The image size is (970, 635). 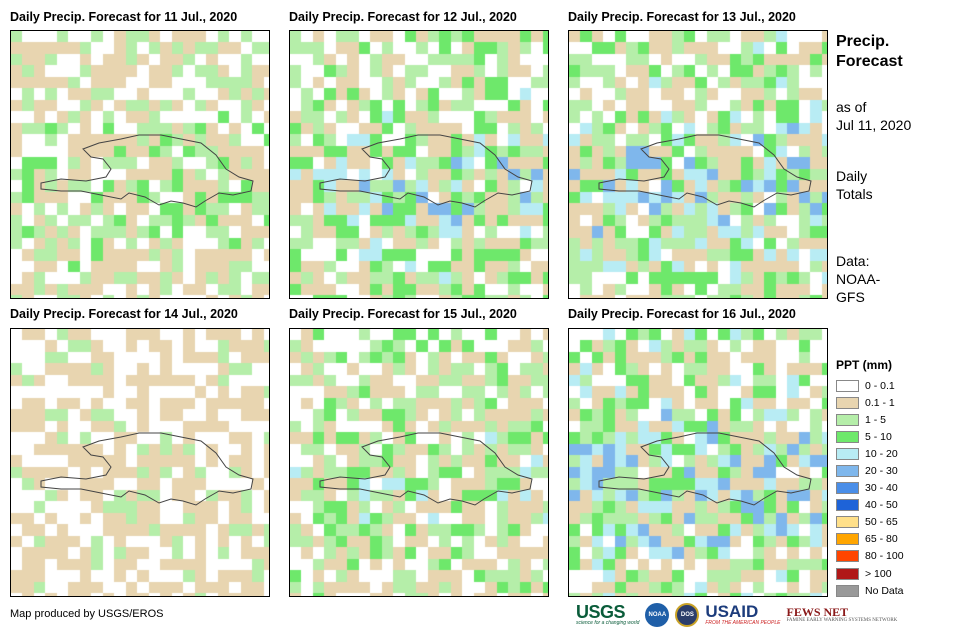 I want to click on panel-title-1: Daily Precip. Forecast for 11 Jul., 2020, so click(x=124, y=17).